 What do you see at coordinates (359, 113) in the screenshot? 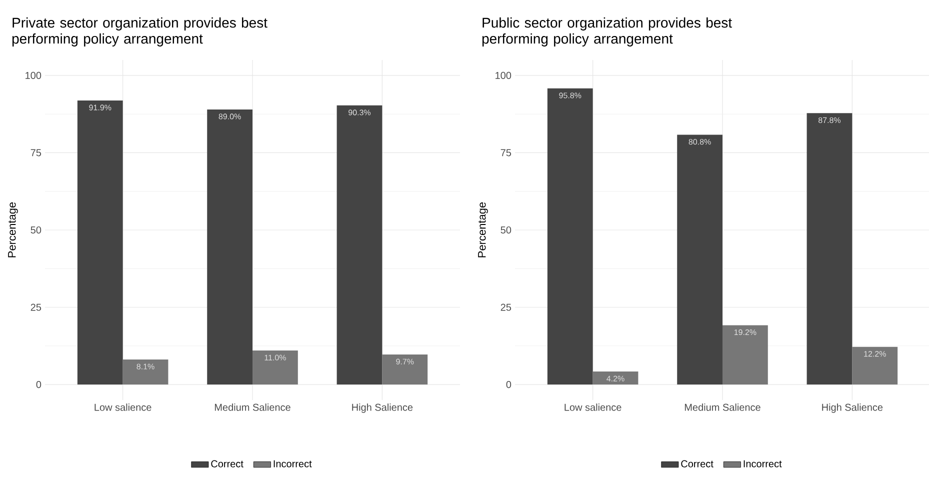
I see `data-label: 90.3%` at bounding box center [359, 113].